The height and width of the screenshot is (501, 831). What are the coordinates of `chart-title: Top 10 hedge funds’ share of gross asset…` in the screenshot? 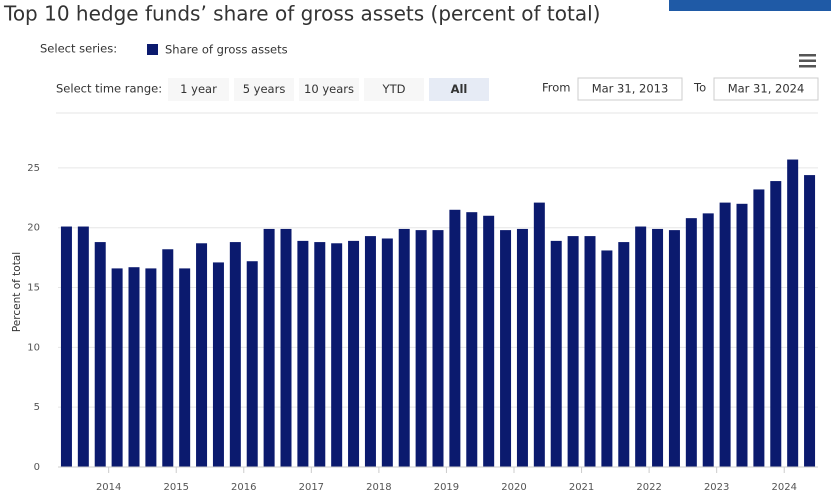 It's located at (301, 14).